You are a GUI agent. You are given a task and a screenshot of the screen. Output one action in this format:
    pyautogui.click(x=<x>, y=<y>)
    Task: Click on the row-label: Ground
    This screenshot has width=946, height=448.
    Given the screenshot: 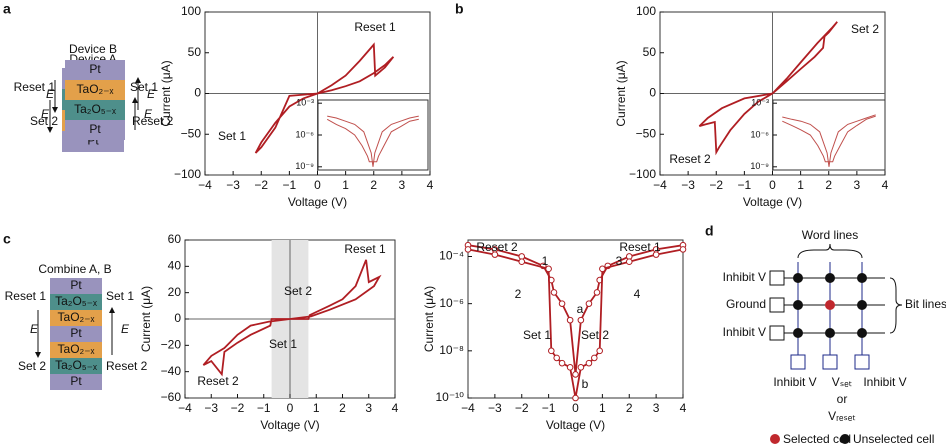 What is the action you would take?
    pyautogui.click(x=746, y=304)
    